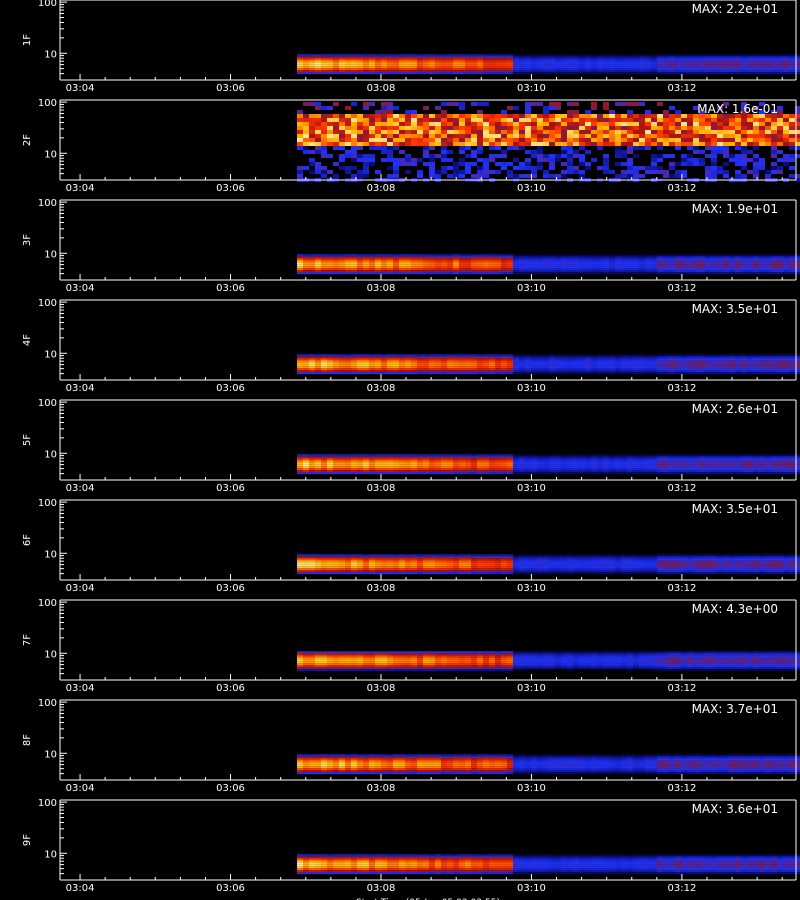  What do you see at coordinates (50, 454) in the screenshot?
I see `y-tick-label: 10` at bounding box center [50, 454].